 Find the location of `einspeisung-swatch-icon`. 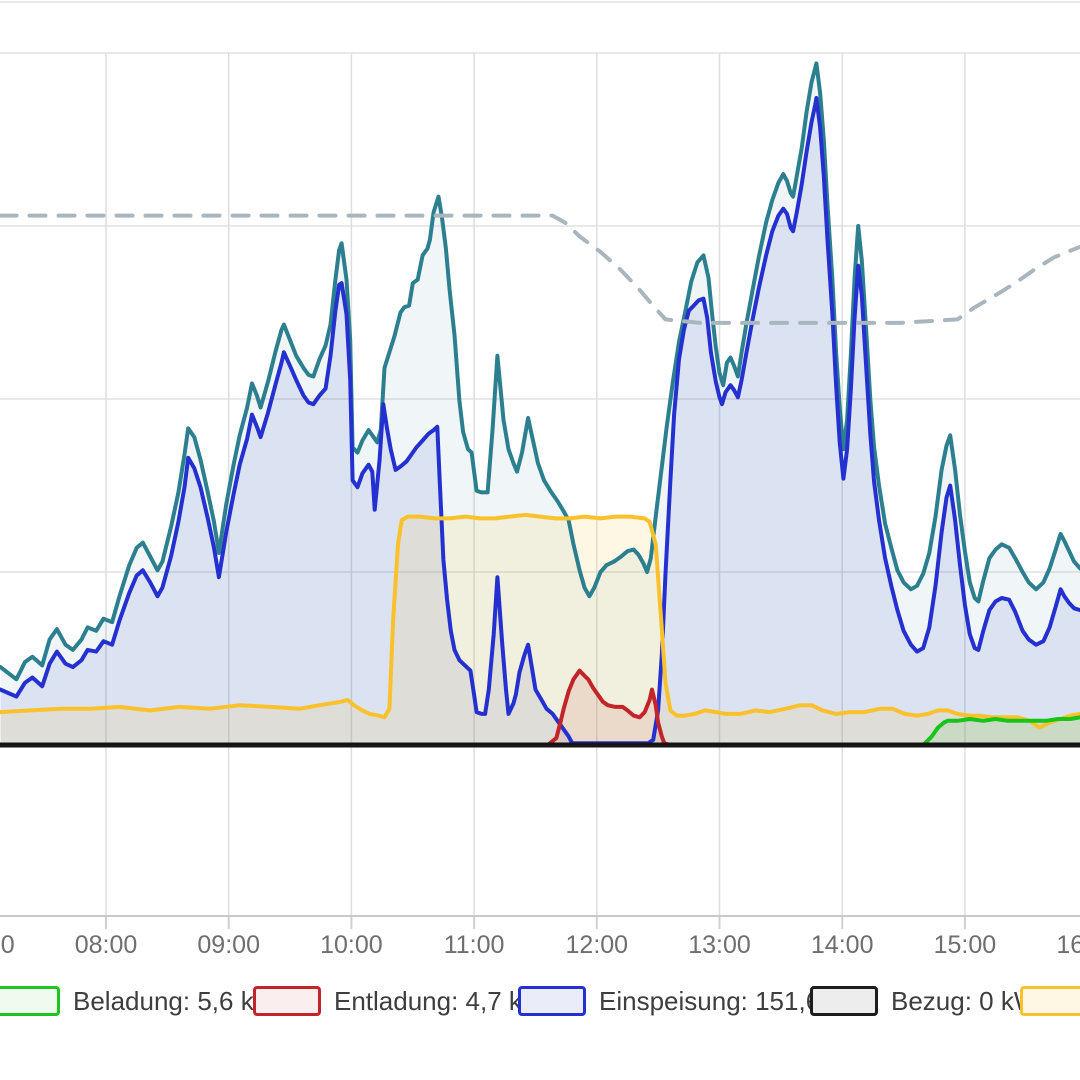

einspeisung-swatch-icon is located at coordinates (552, 1001).